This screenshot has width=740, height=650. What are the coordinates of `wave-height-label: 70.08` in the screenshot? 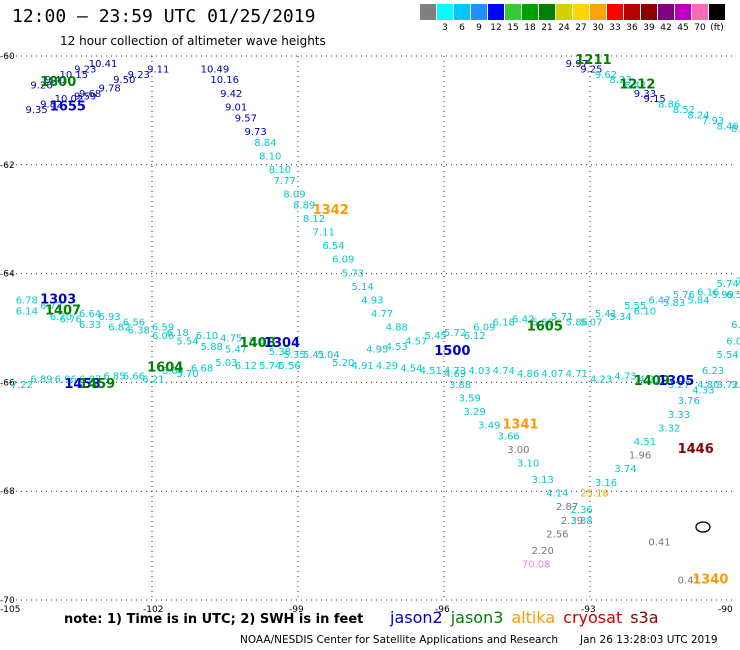 It's located at (536, 564).